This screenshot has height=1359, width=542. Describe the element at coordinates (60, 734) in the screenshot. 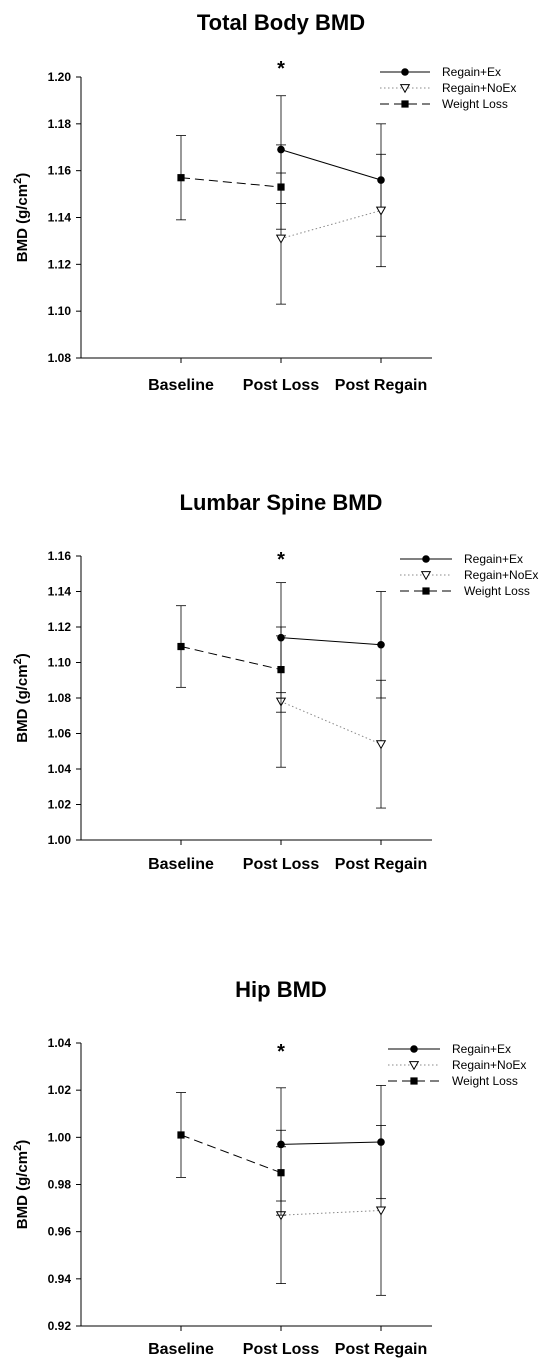

I see `y-tick-label: 1.06` at that location.